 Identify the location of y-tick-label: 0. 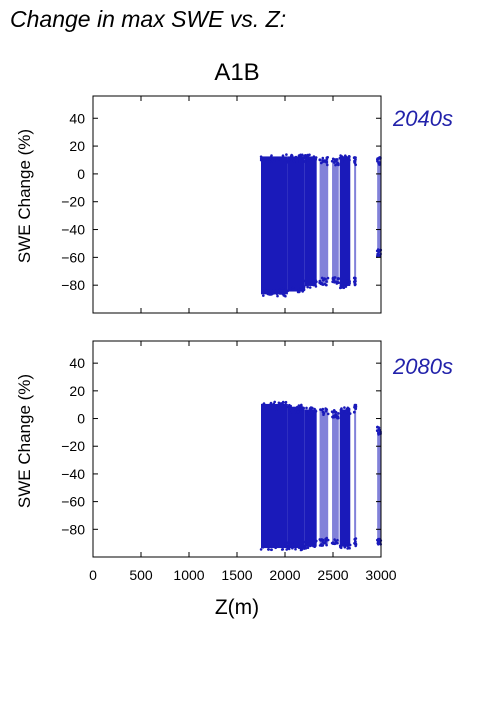
(81, 174).